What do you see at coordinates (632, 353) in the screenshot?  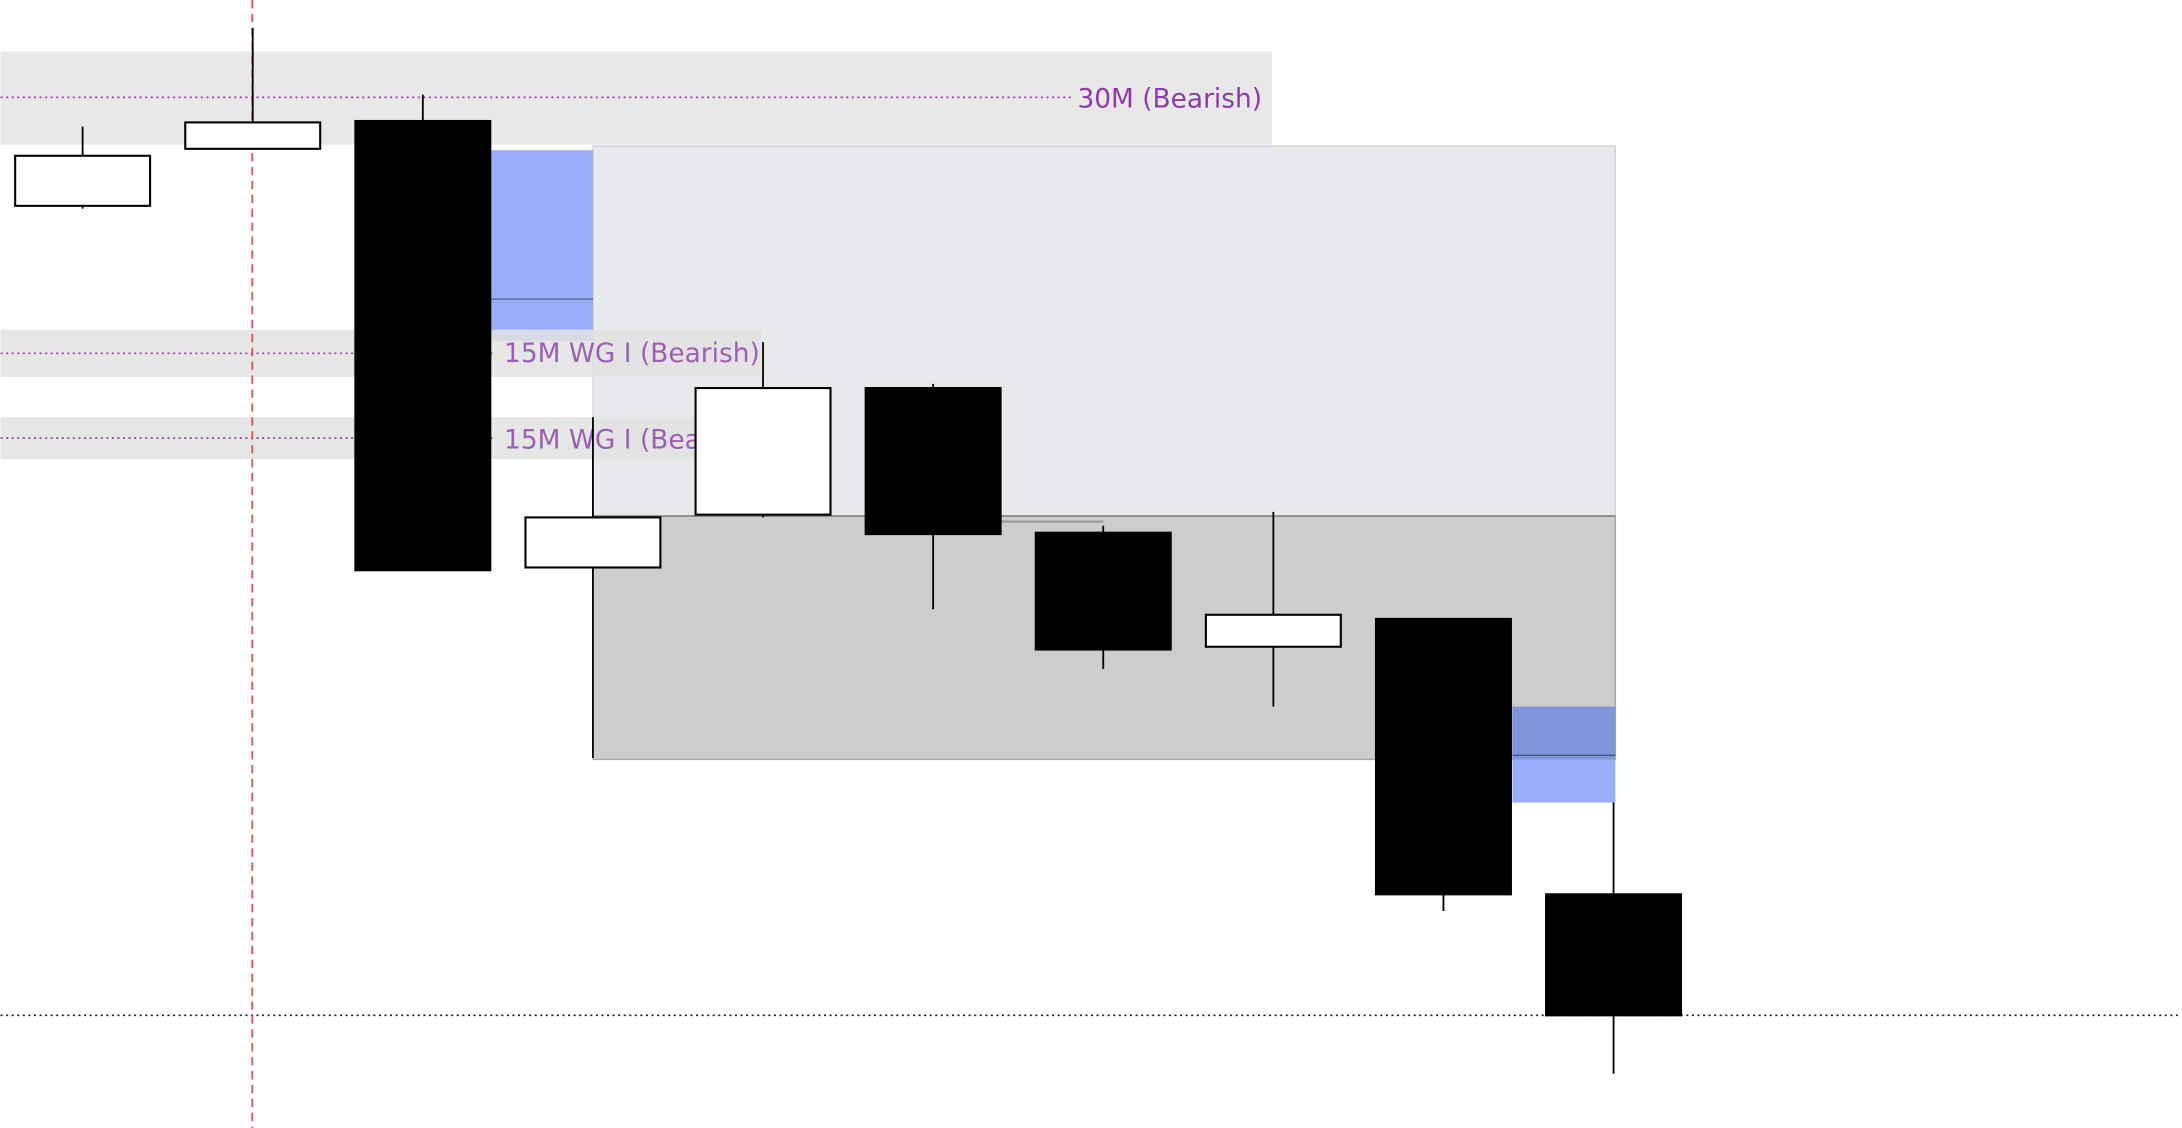 I see `zone-label: 15M WG I (Bearish)` at bounding box center [632, 353].